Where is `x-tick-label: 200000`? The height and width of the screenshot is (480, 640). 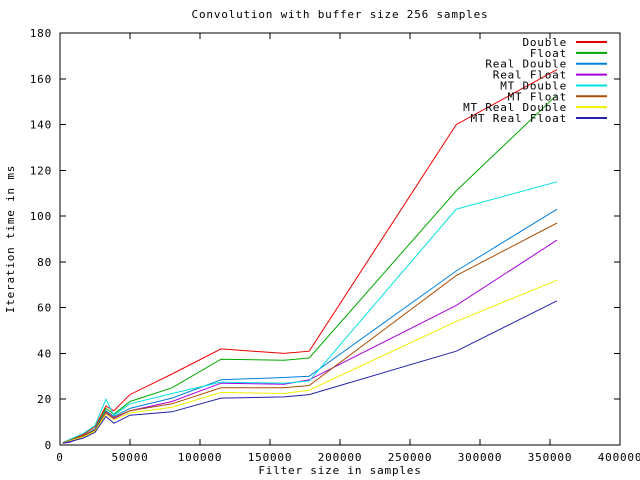 x-tick-label: 200000 is located at coordinates (340, 457).